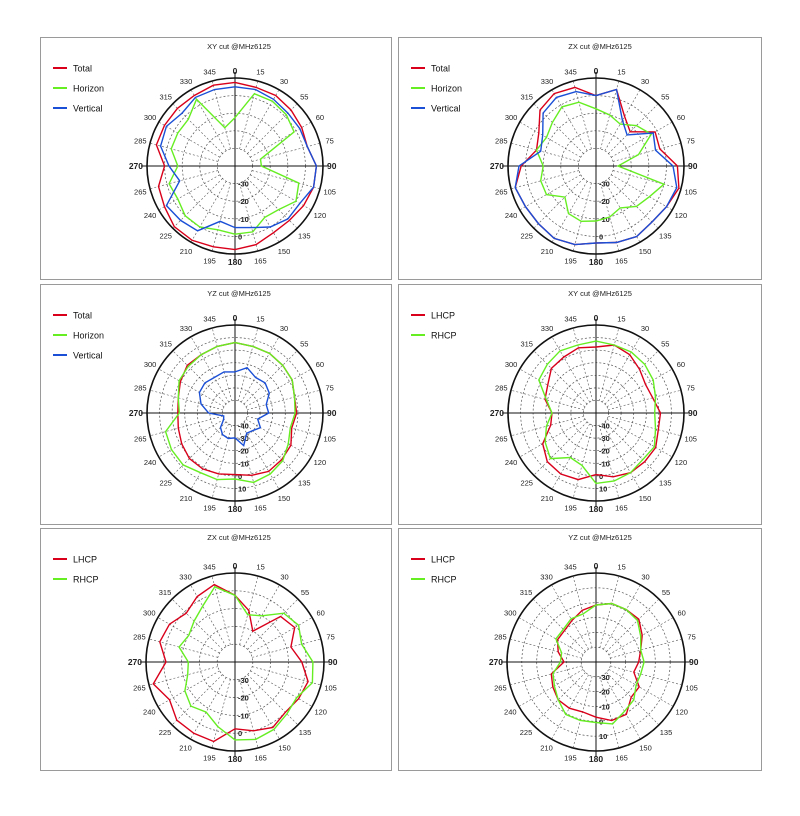  Describe the element at coordinates (238, 159) in the screenshot. I see `series-line-vertical` at that location.